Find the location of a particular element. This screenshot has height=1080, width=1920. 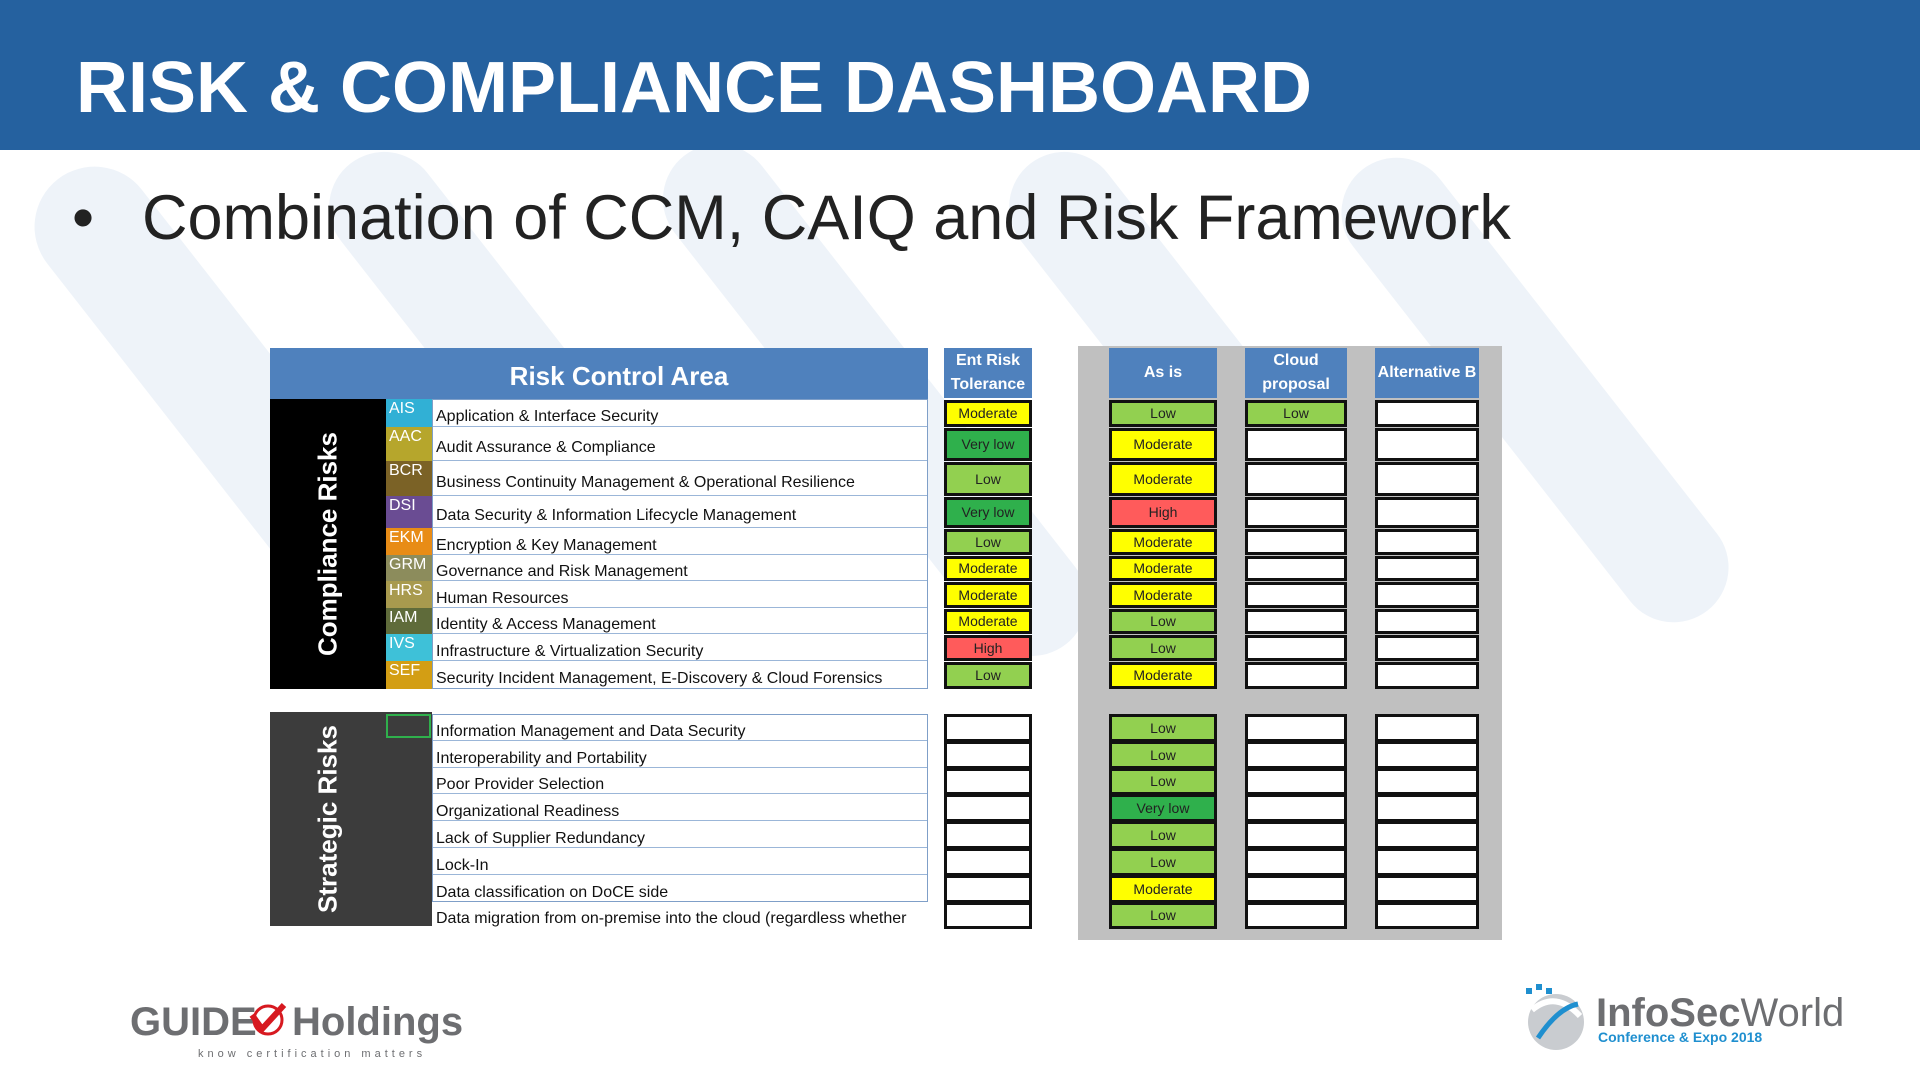

domain-code: GRM is located at coordinates (409, 568).